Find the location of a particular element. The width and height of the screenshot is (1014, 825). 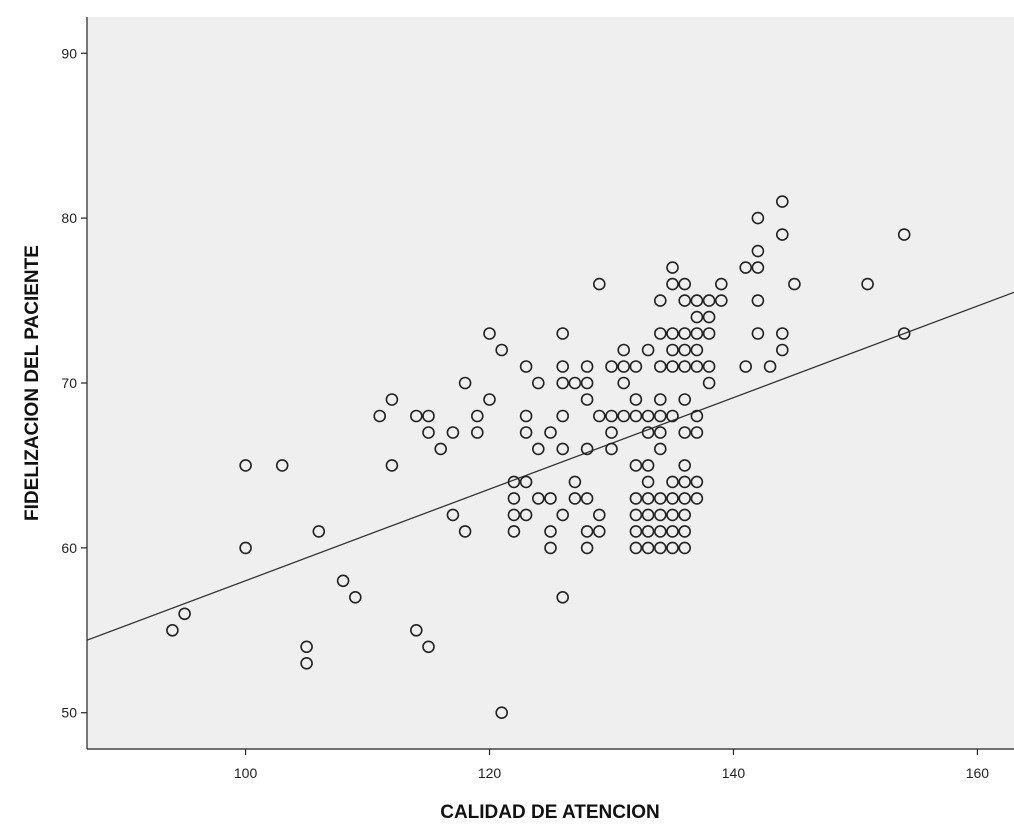

y-tick-label: 50 is located at coordinates (69, 713).